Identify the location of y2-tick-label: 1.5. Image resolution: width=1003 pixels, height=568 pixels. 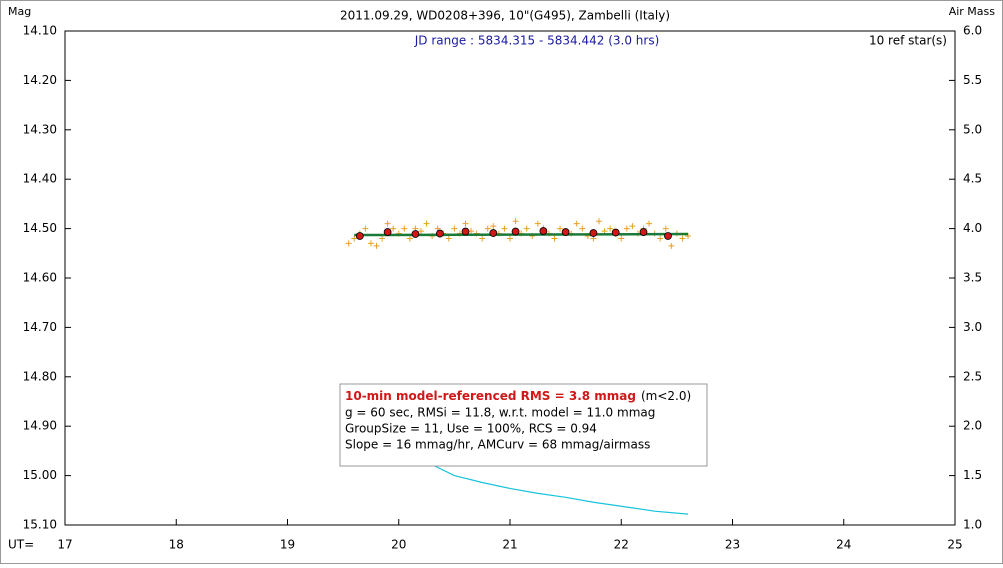
(972, 475).